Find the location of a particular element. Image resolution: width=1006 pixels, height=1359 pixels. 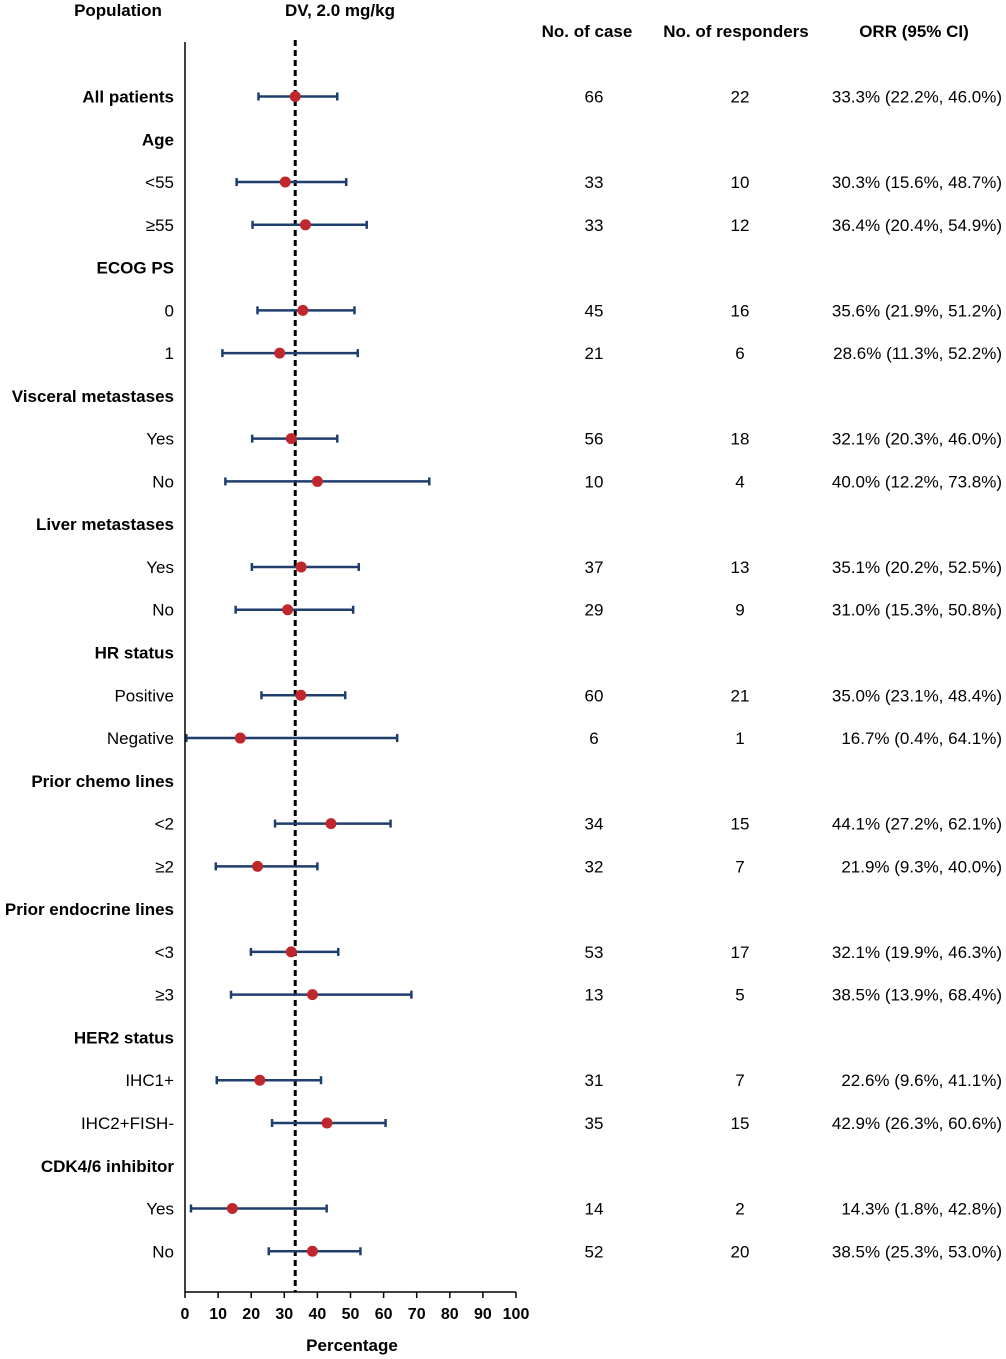

subgroup-label: <3 is located at coordinates (164, 952).